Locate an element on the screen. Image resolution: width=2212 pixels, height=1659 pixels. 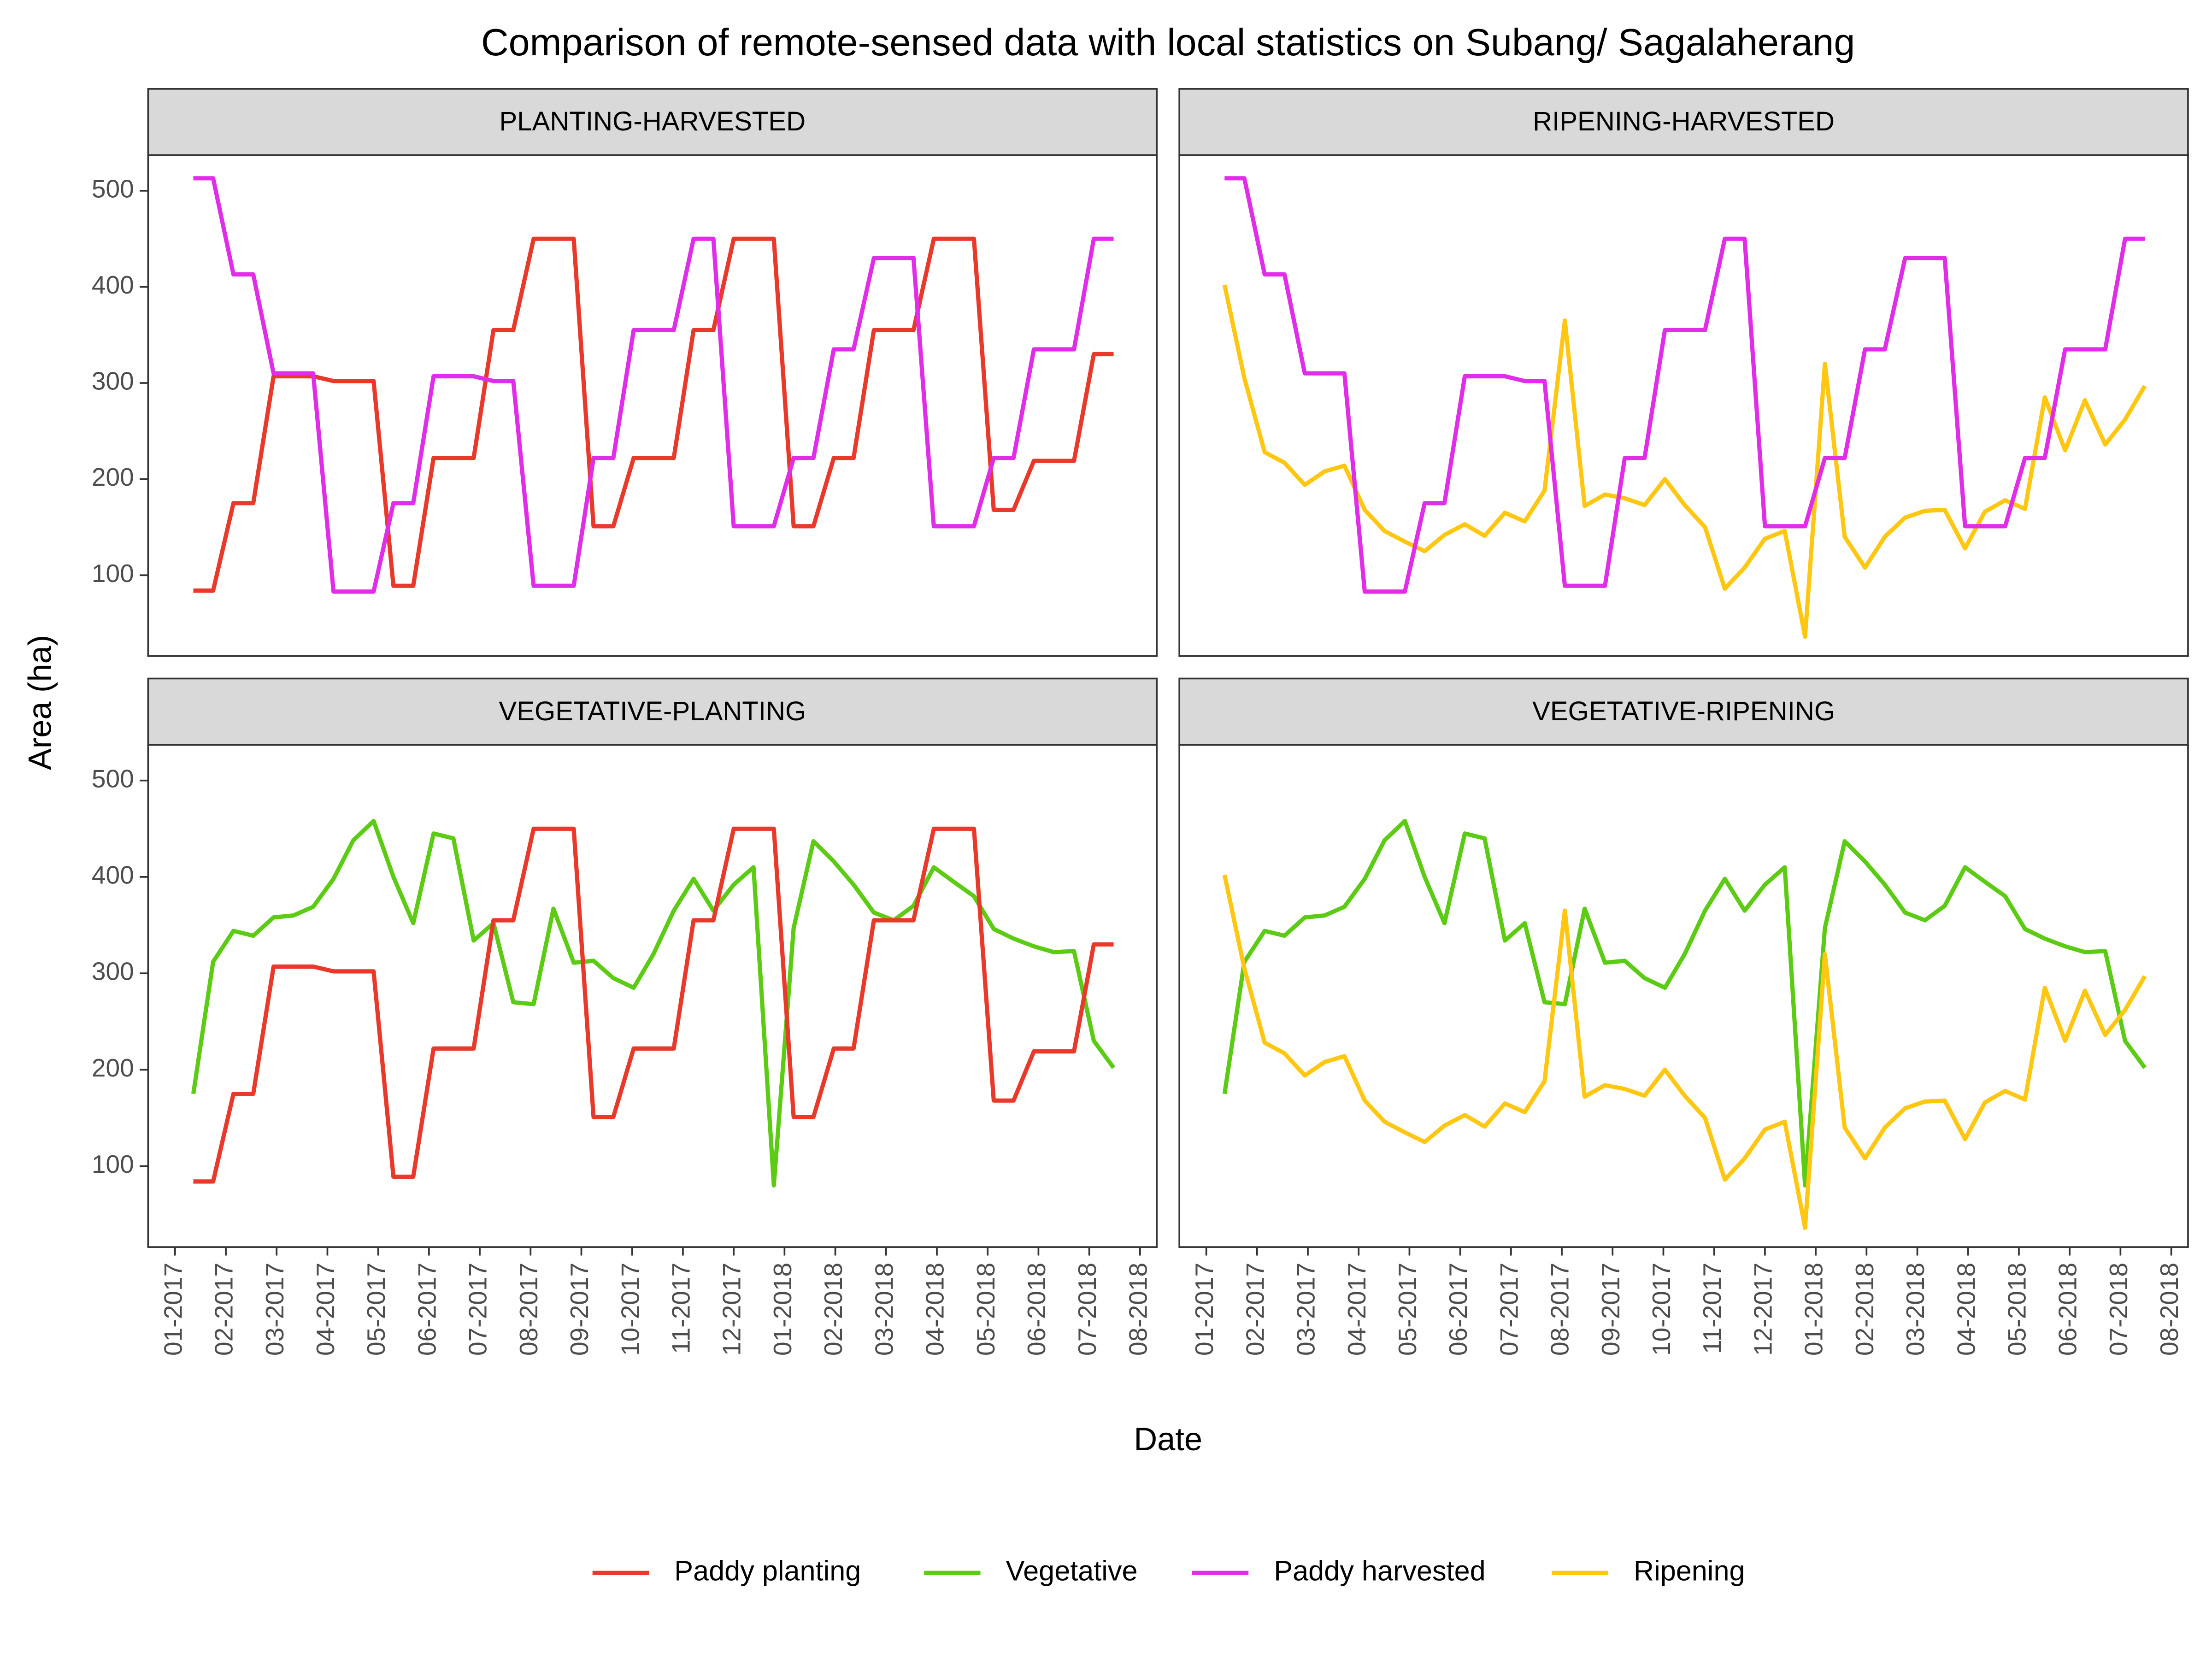
panel-title: VEGETATIVE-PLANTING is located at coordinates (652, 711).